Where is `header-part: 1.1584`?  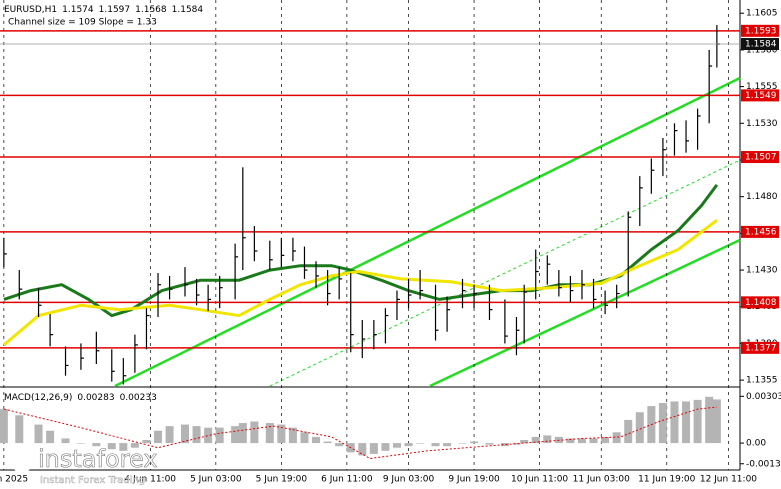 header-part: 1.1584 is located at coordinates (188, 10).